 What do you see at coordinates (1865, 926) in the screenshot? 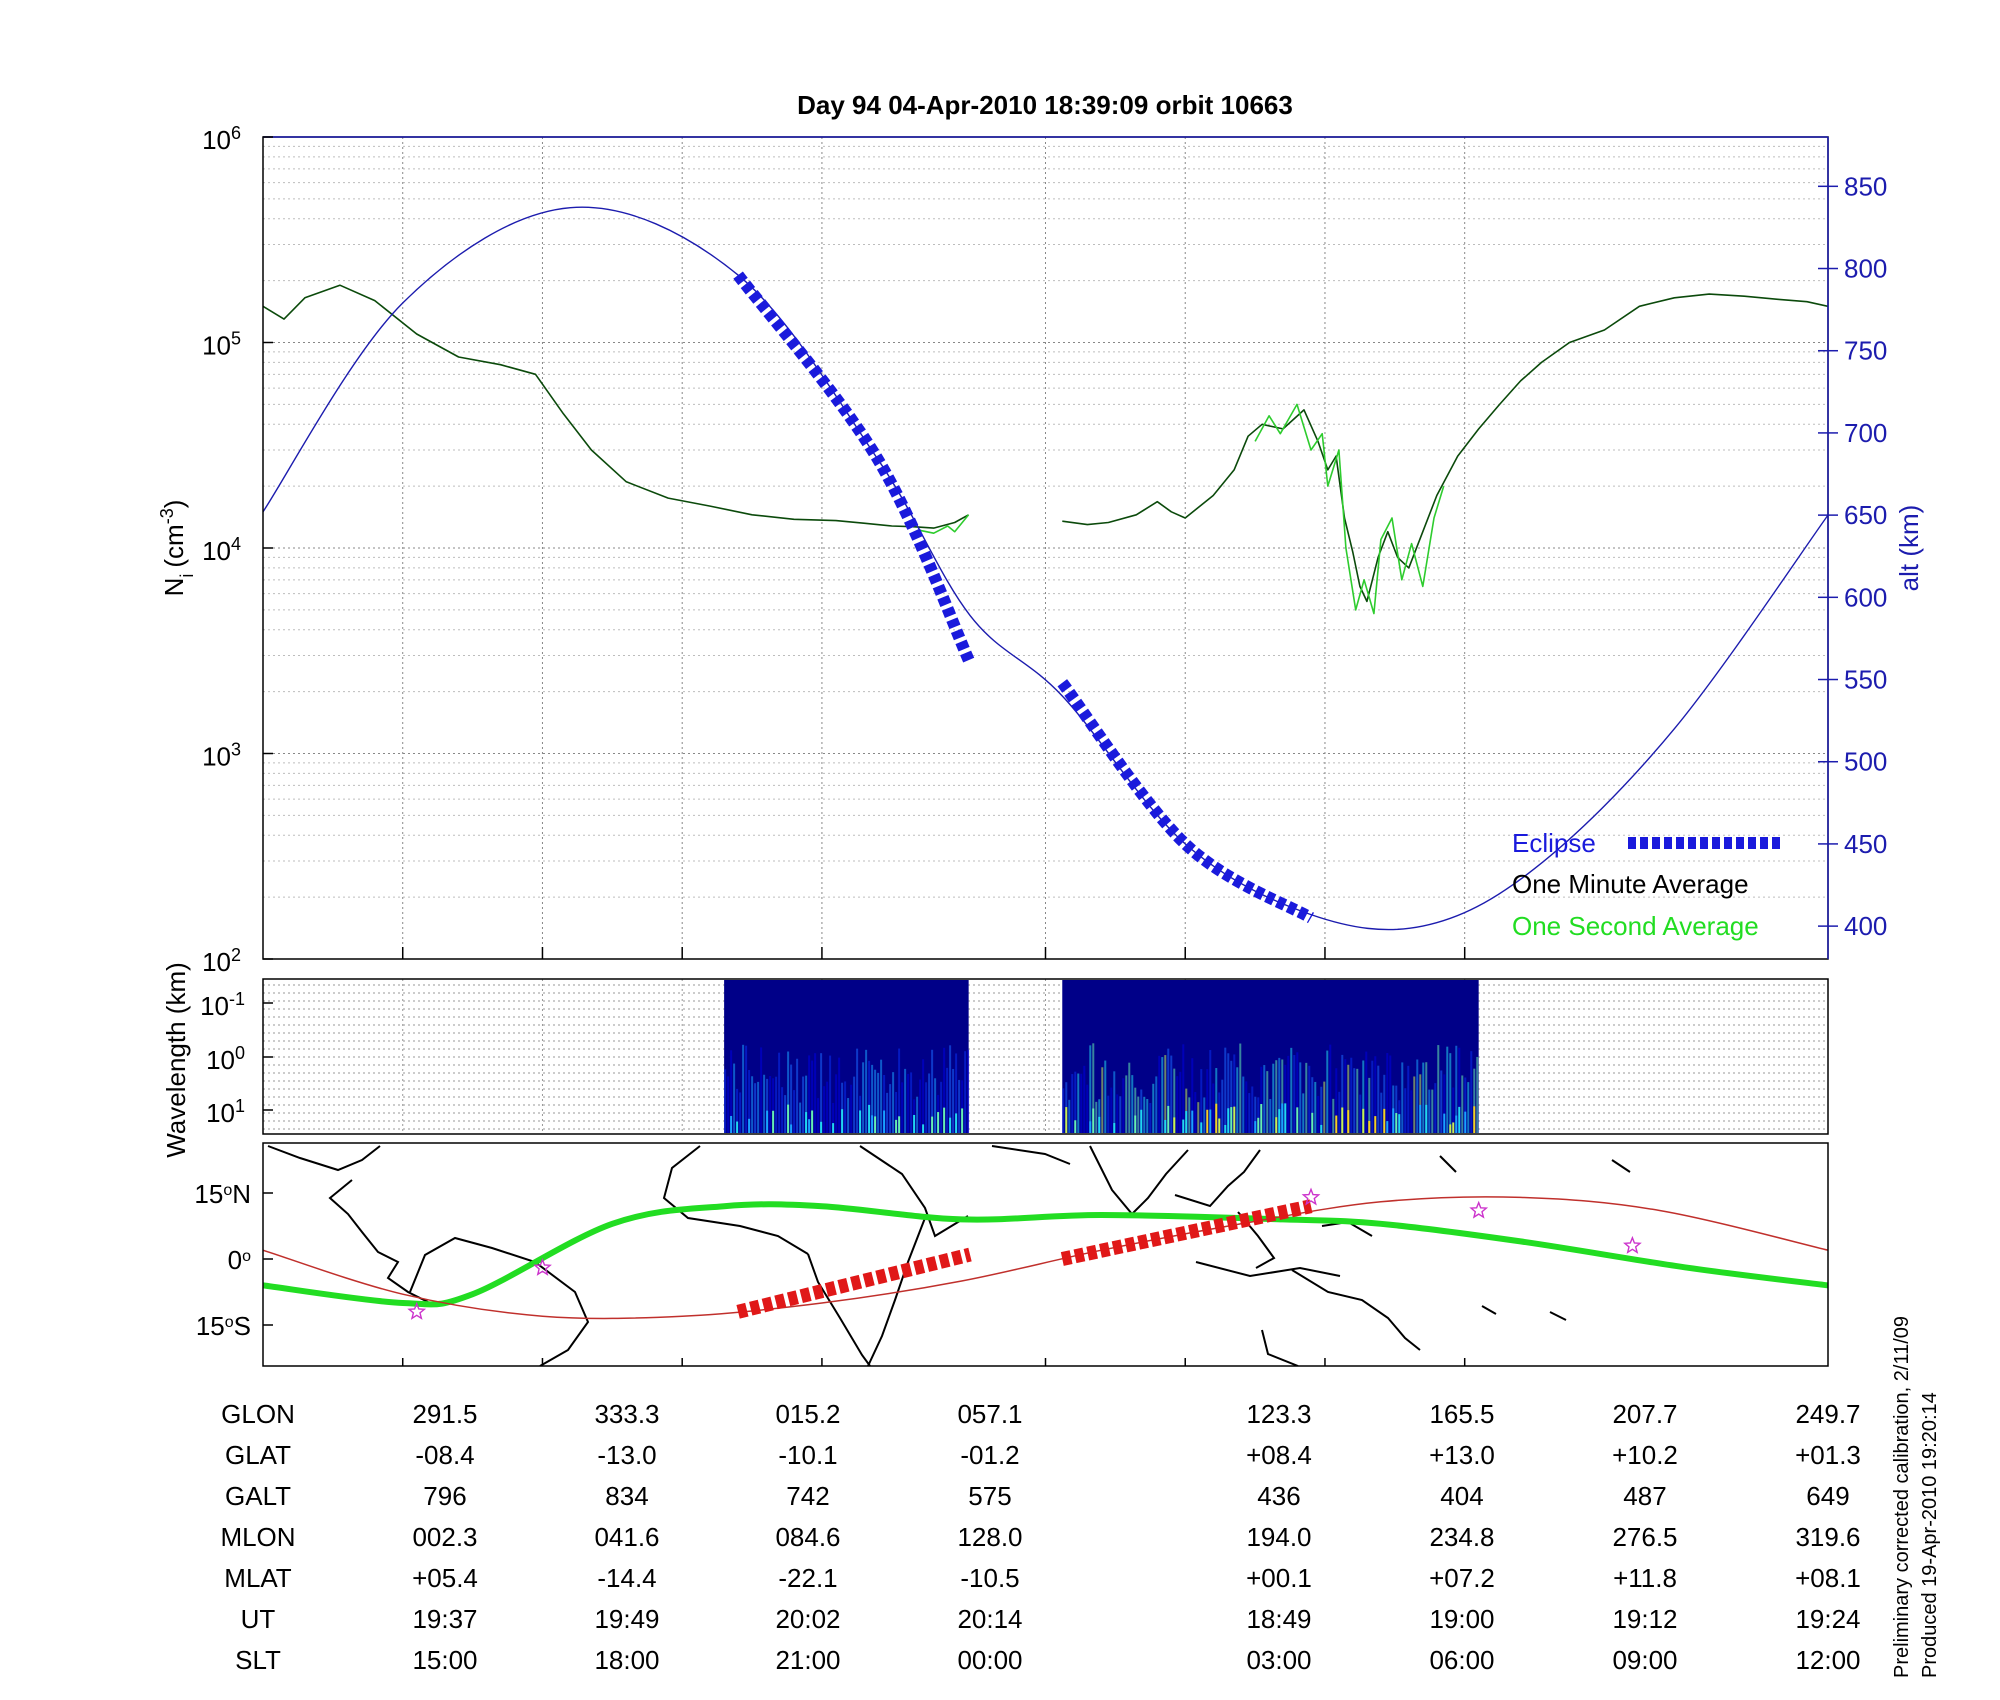
I see `alt-tick-label: 400` at bounding box center [1865, 926].